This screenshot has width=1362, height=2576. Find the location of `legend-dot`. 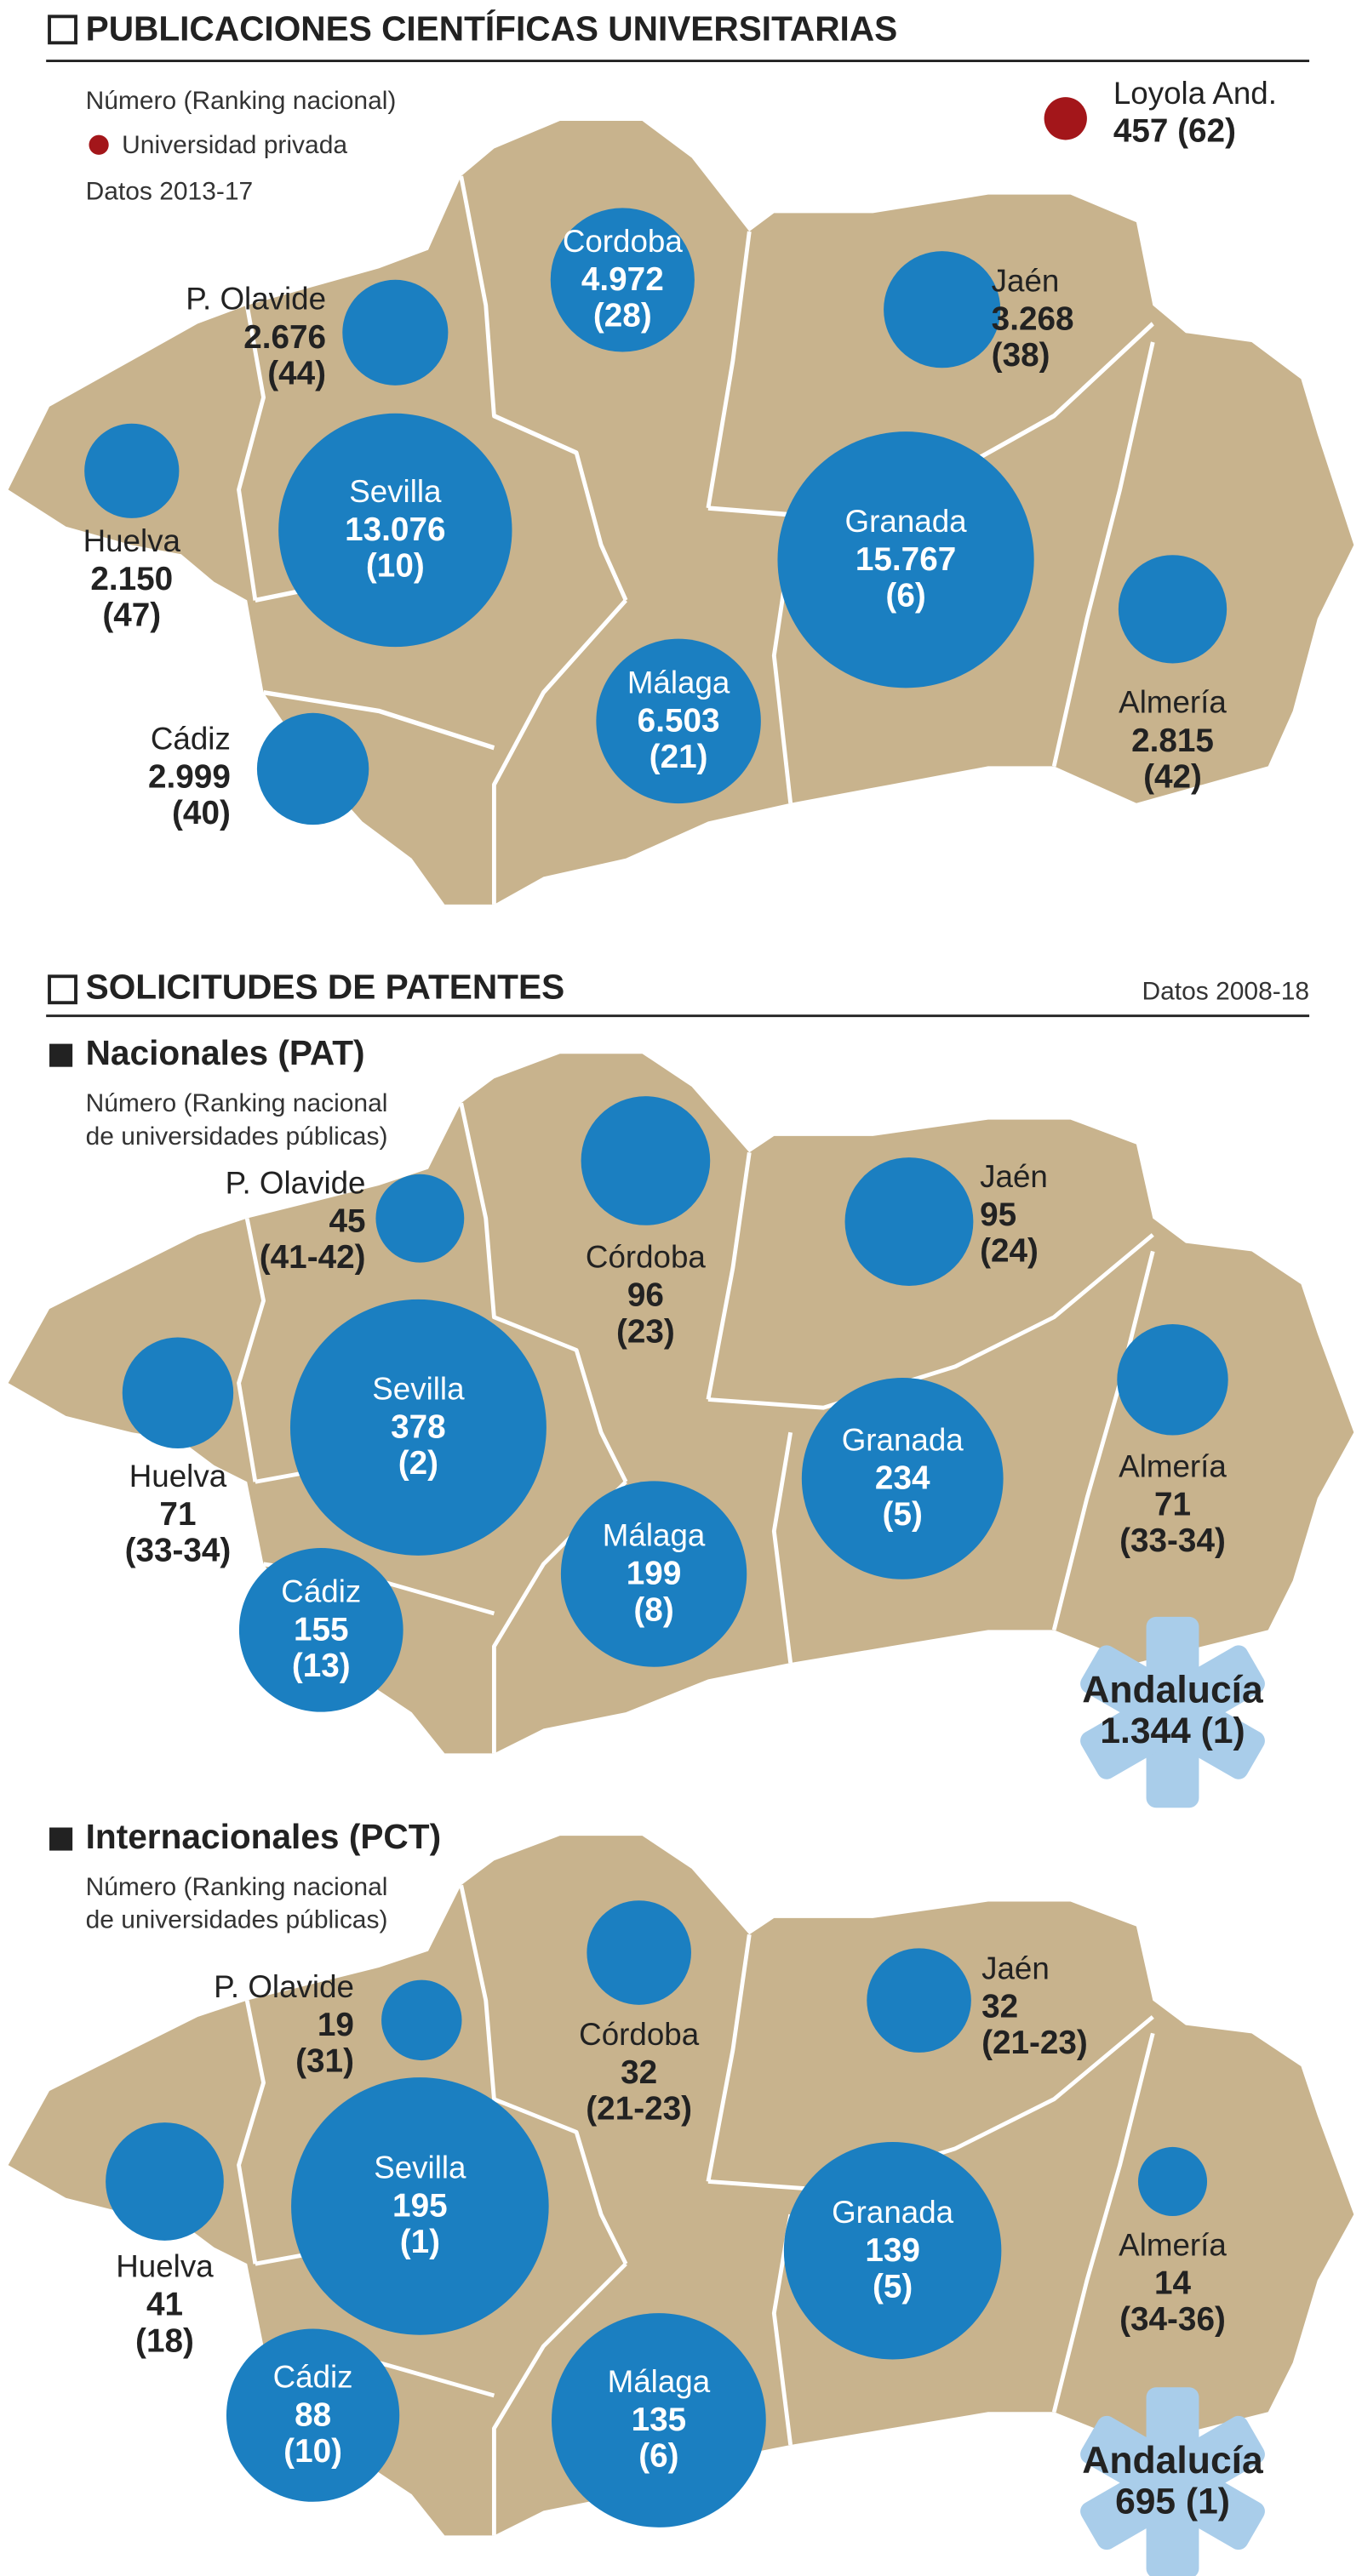

legend-dot is located at coordinates (99, 144).